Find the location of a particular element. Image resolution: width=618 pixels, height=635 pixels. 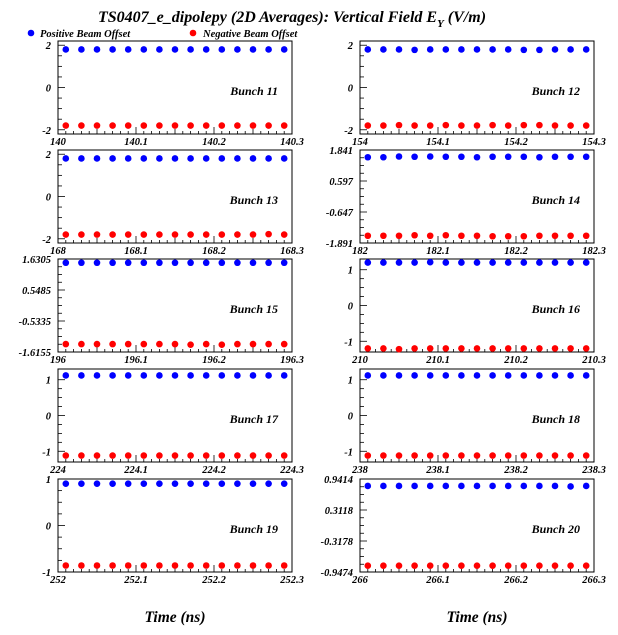

y-tick-label: 0 is located at coordinates (351, 89).